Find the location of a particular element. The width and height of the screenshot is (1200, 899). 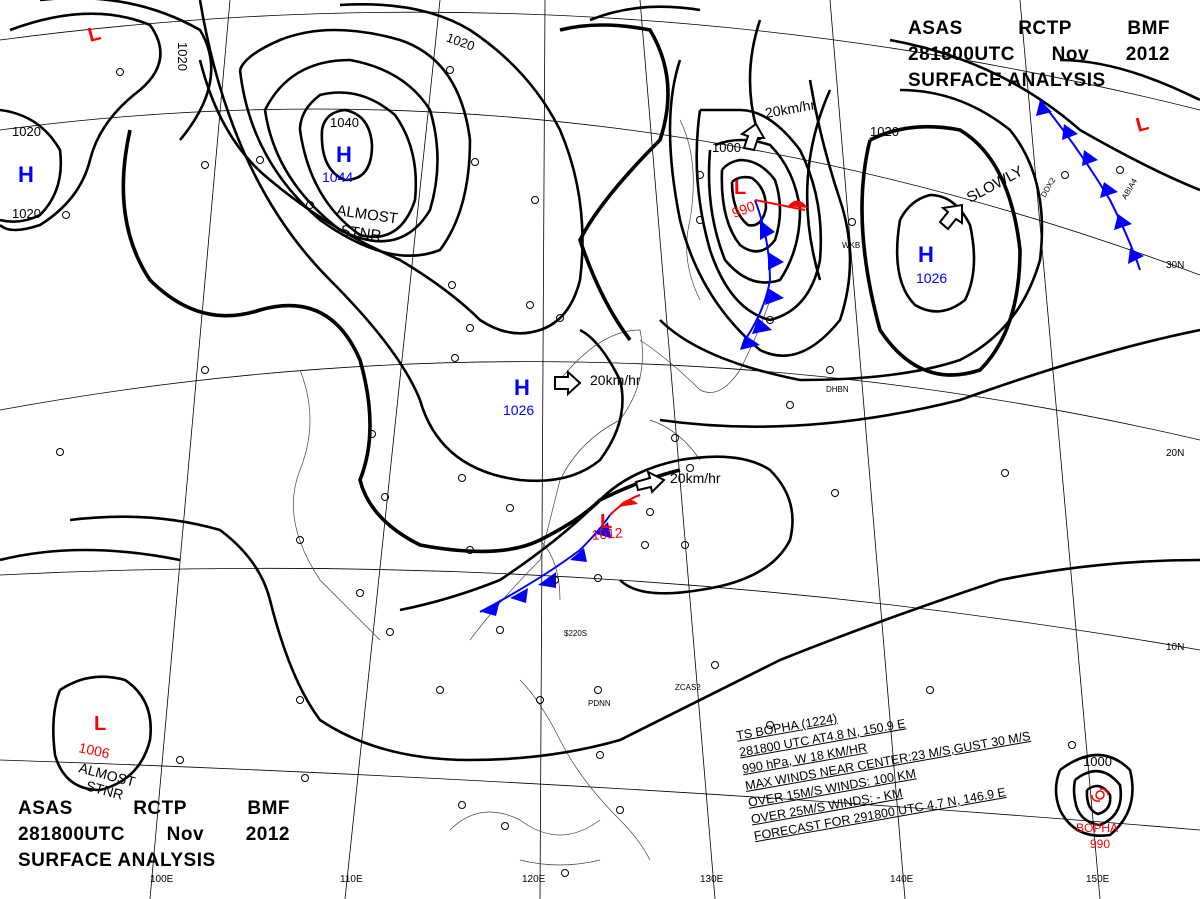

longitude-line-120e is located at coordinates (542, 449).